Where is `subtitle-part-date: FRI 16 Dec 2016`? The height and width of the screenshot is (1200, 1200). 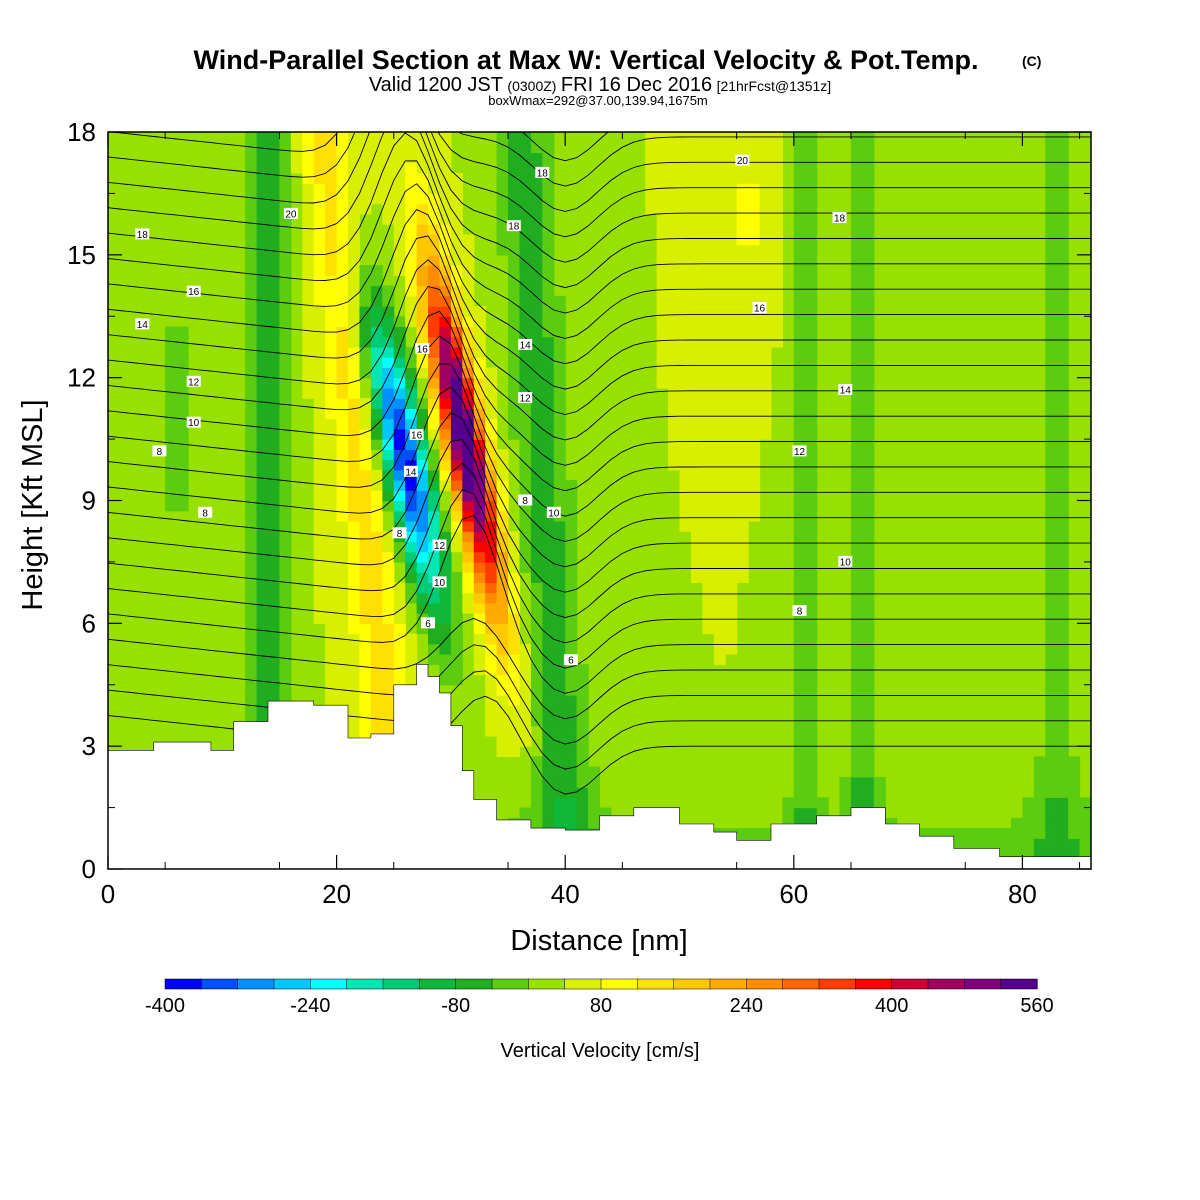 subtitle-part-date: FRI 16 Dec 2016 is located at coordinates (636, 85).